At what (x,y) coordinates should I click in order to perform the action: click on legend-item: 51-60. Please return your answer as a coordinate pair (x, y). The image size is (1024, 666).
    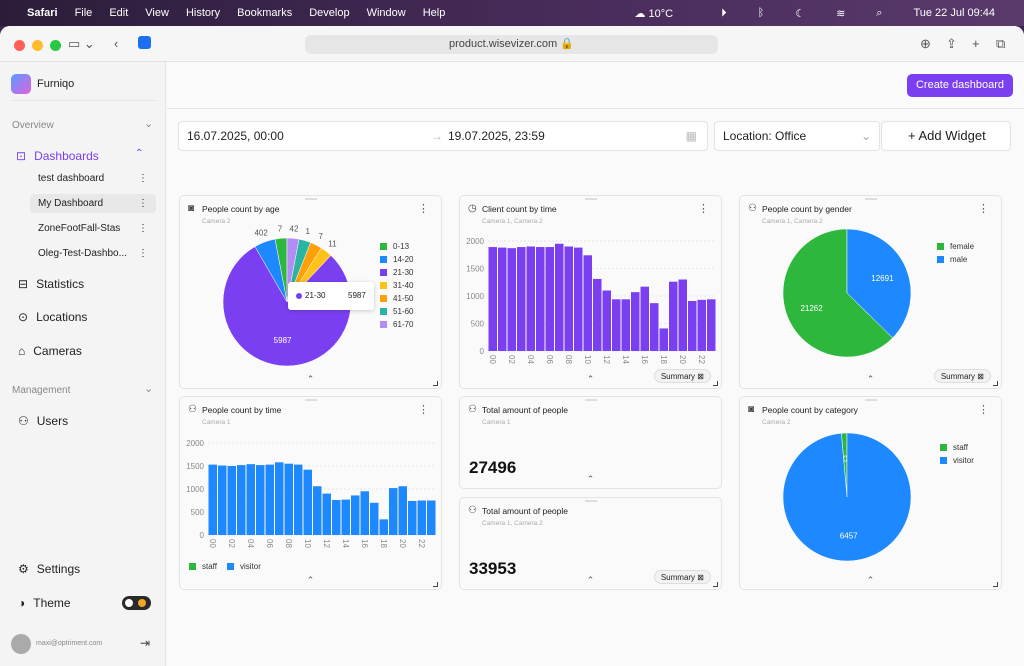
    Looking at the image, I should click on (396, 311).